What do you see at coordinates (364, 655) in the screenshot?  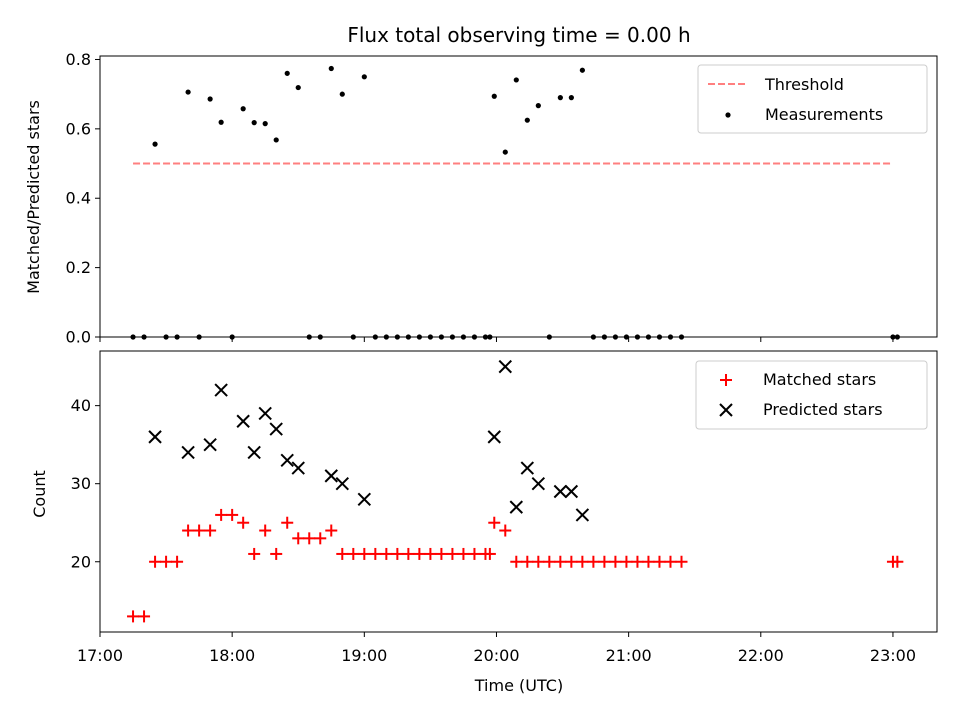 I see `bottom-x-tick-label: 19:00` at bounding box center [364, 655].